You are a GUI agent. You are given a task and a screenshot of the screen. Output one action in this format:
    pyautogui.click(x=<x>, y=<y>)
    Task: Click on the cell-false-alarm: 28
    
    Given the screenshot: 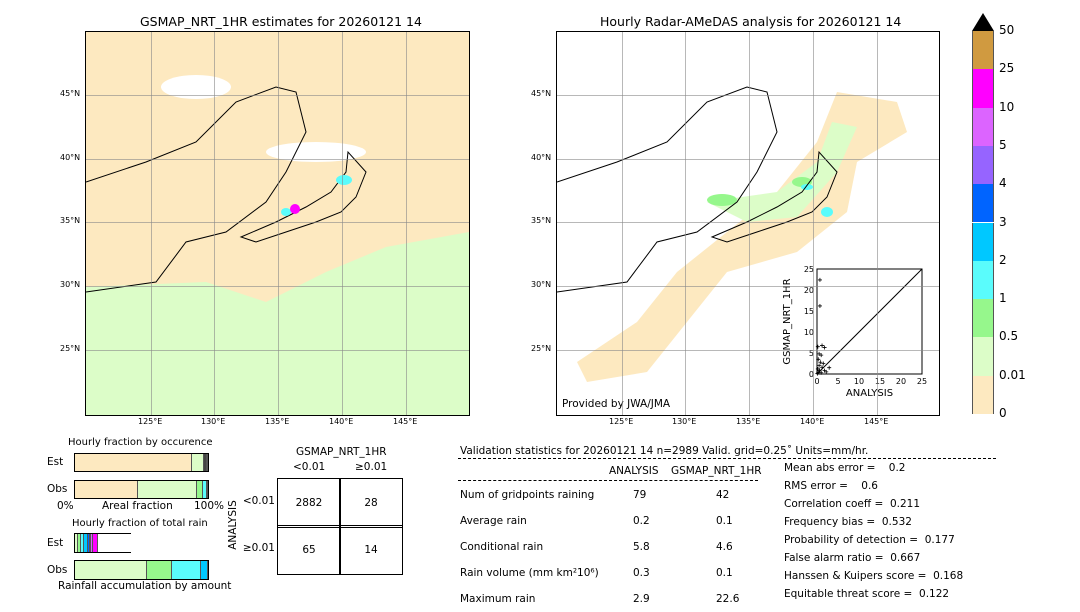 What is the action you would take?
    pyautogui.click(x=371, y=503)
    